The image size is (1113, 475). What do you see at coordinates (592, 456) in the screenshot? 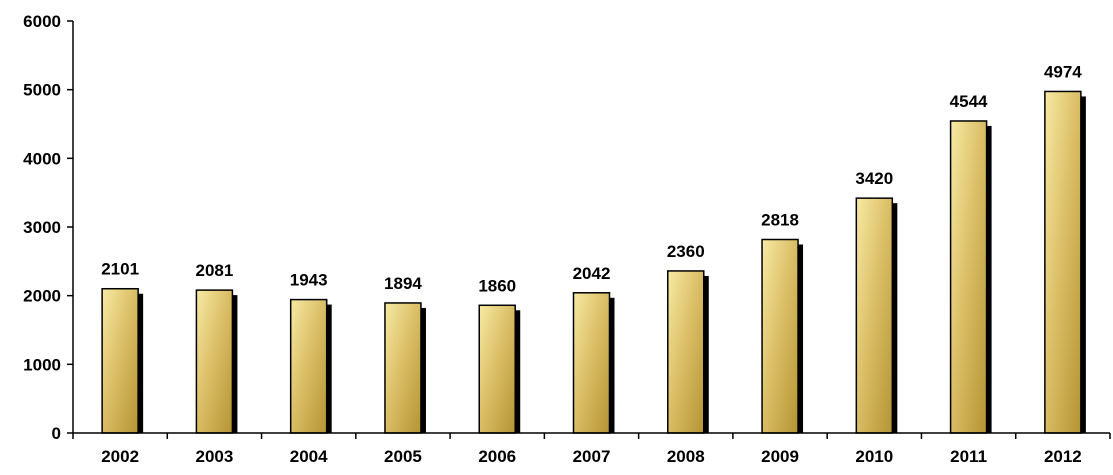
I see `x-tick-label-2007: 2007` at bounding box center [592, 456].